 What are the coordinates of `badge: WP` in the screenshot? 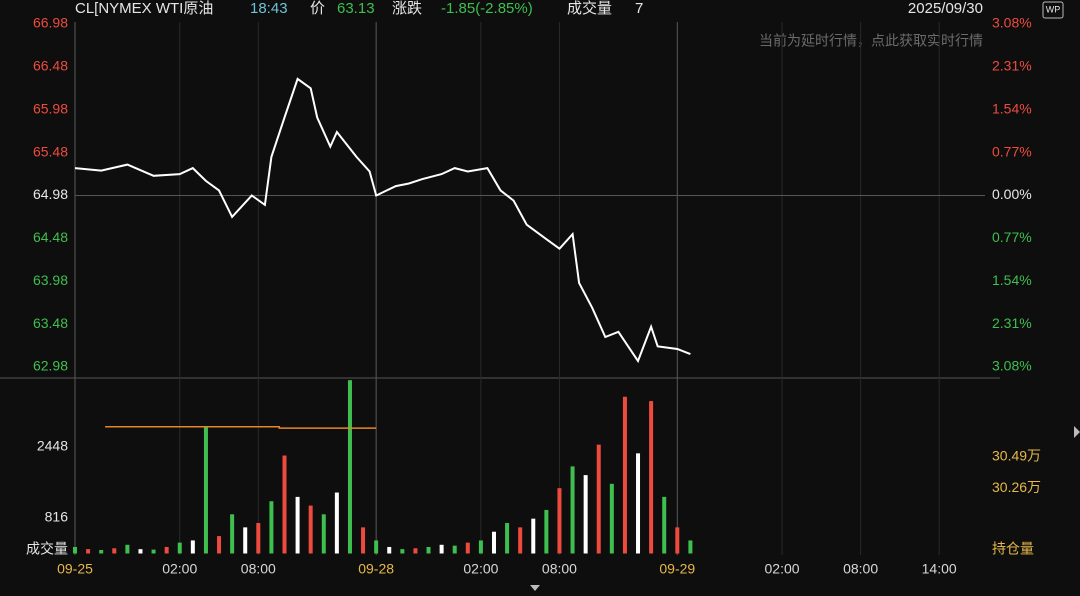 It's located at (1053, 9).